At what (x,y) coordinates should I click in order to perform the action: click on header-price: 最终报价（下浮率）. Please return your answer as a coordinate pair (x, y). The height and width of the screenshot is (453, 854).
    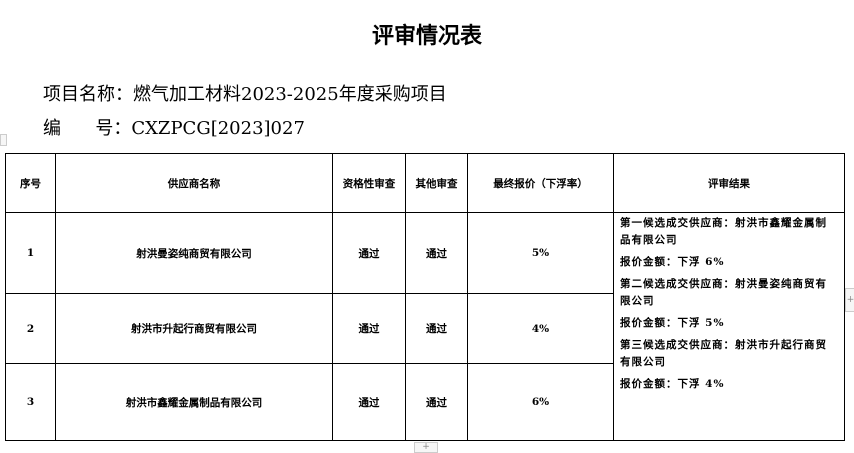
    Looking at the image, I should click on (540, 183).